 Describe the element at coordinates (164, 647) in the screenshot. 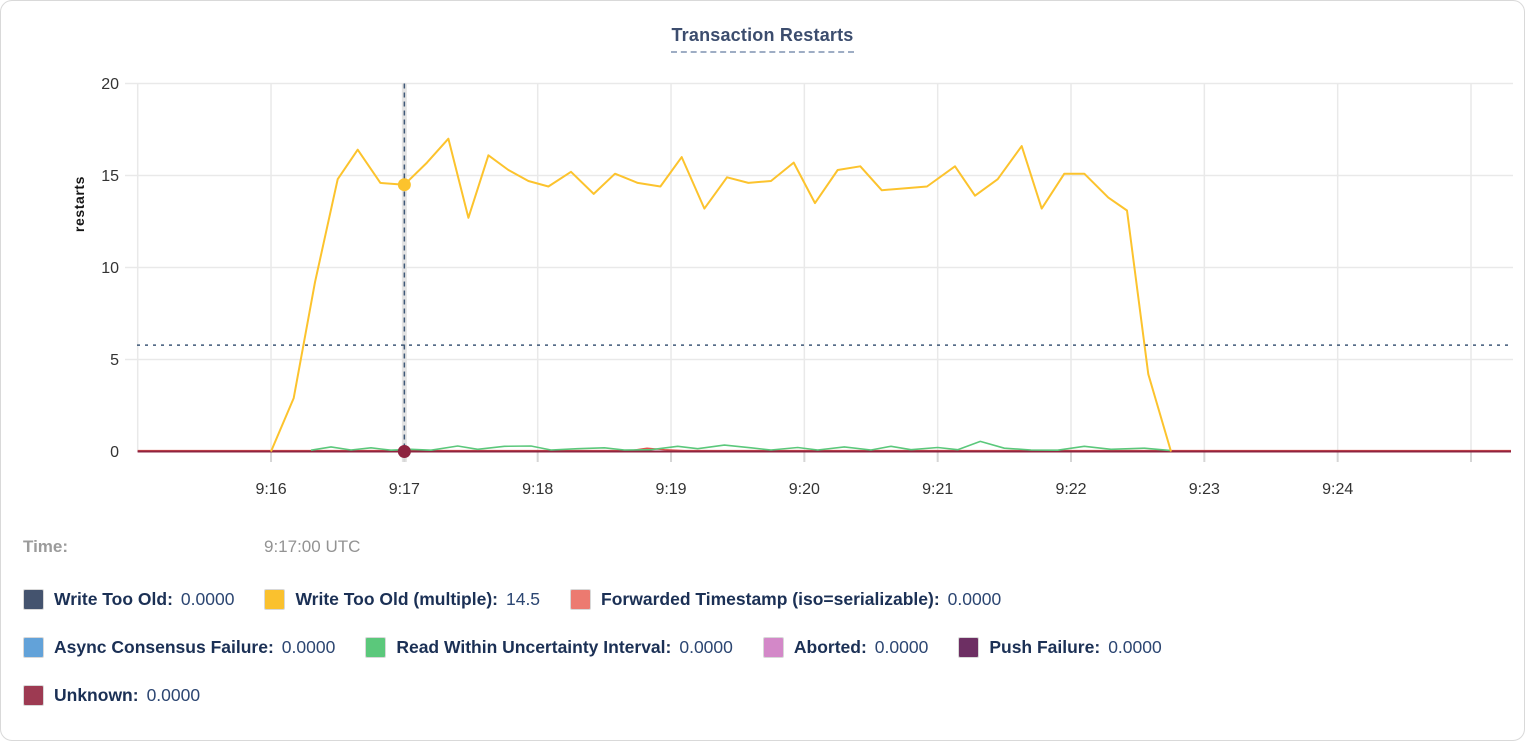

I see `legend-label: Async Consensus Failure:` at that location.